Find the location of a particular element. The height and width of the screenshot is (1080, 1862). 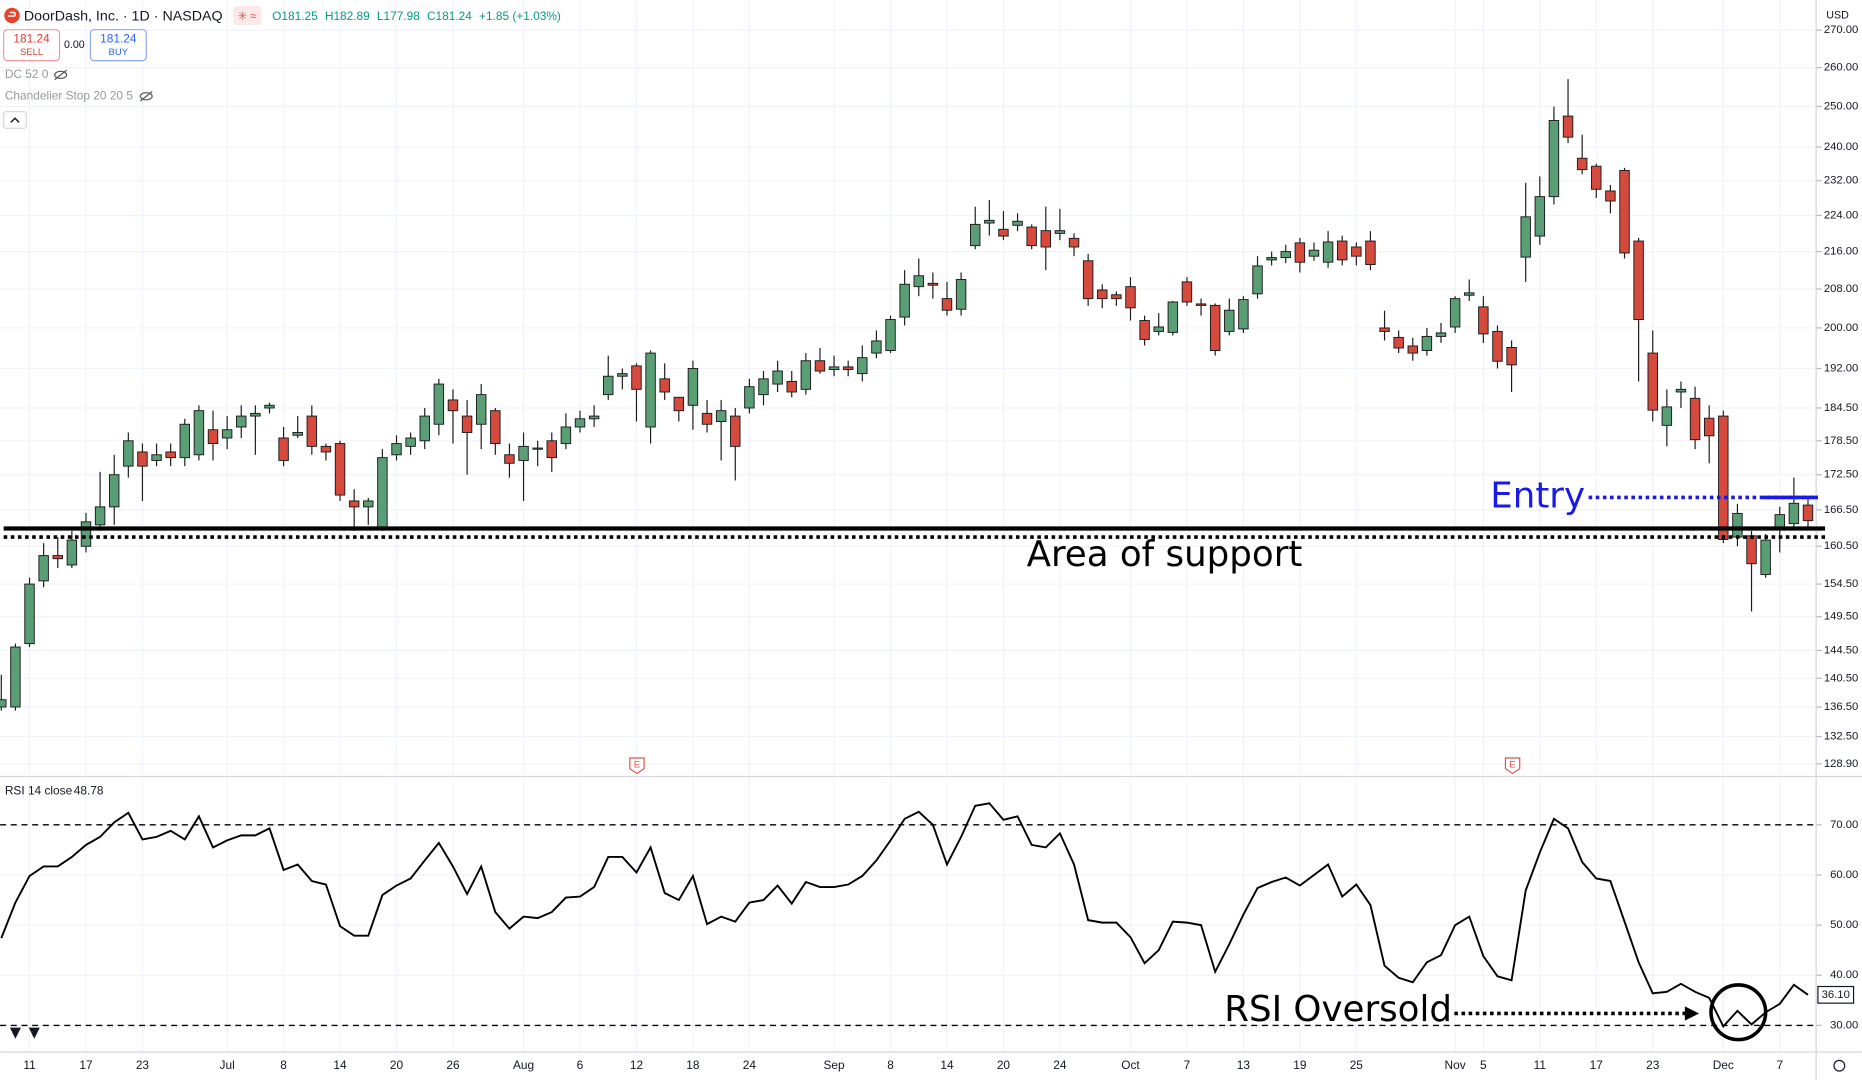

x-tick-label: 6 is located at coordinates (580, 1065).